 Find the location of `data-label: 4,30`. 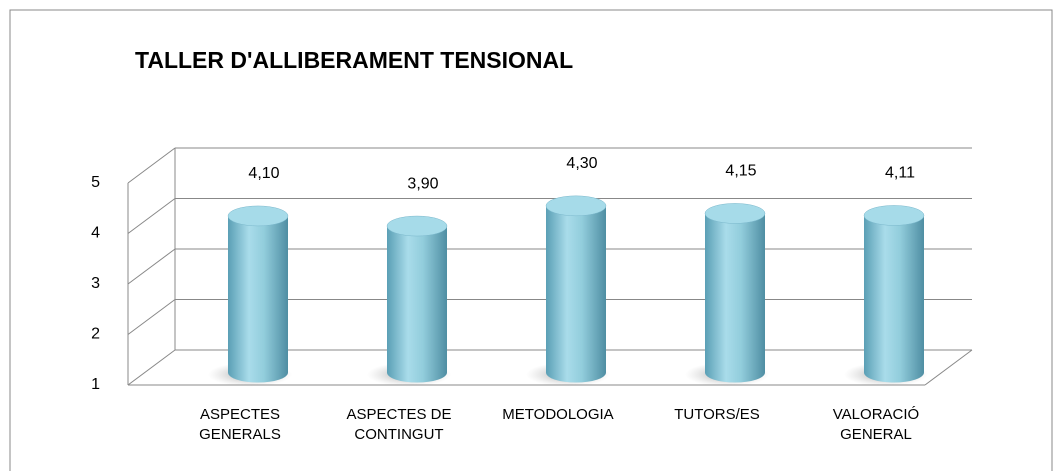

data-label: 4,30 is located at coordinates (581, 163).